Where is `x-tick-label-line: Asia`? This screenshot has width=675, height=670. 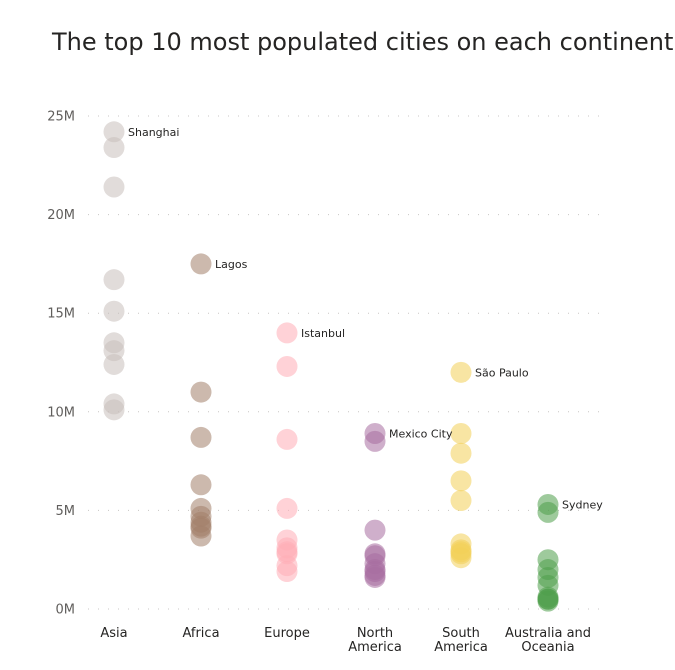
x-tick-label-line: Asia is located at coordinates (113, 633).